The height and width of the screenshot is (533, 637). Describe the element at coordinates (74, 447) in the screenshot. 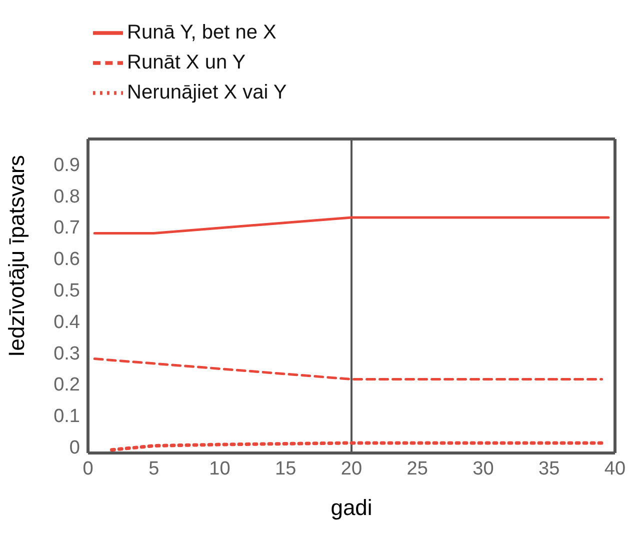

I see `y-tick-label: 0` at that location.